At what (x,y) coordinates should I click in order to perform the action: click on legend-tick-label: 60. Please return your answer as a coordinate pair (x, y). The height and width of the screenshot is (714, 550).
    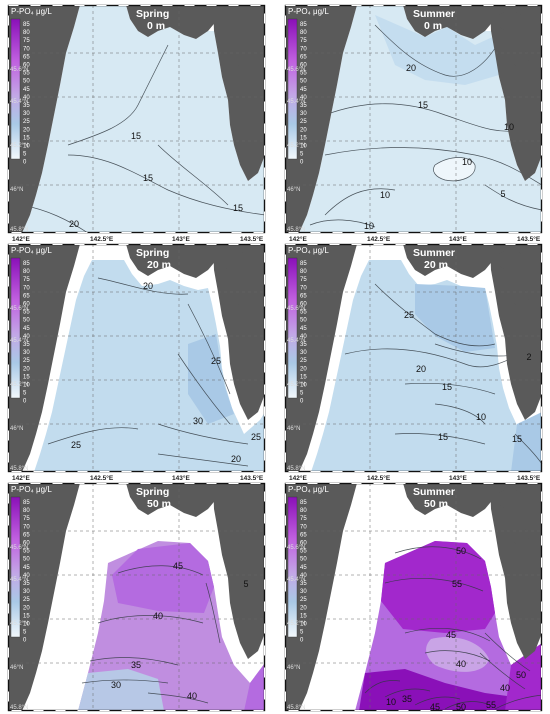
    Looking at the image, I should click on (303, 305).